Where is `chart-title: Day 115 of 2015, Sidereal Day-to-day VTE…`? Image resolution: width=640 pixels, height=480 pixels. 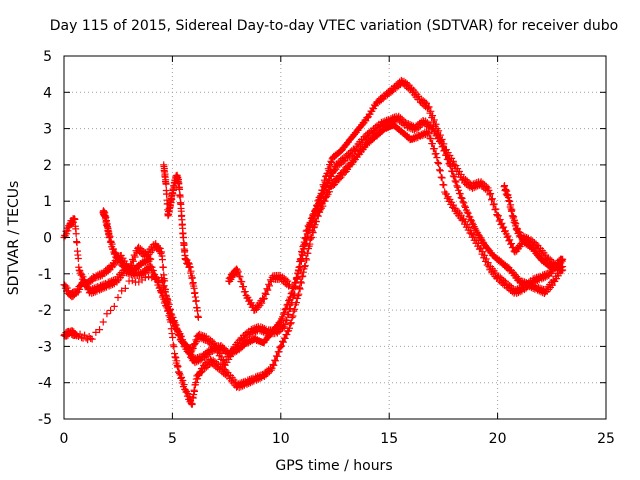
chart-title: Day 115 of 2015, Sidereal Day-to-day VTE… is located at coordinates (334, 26).